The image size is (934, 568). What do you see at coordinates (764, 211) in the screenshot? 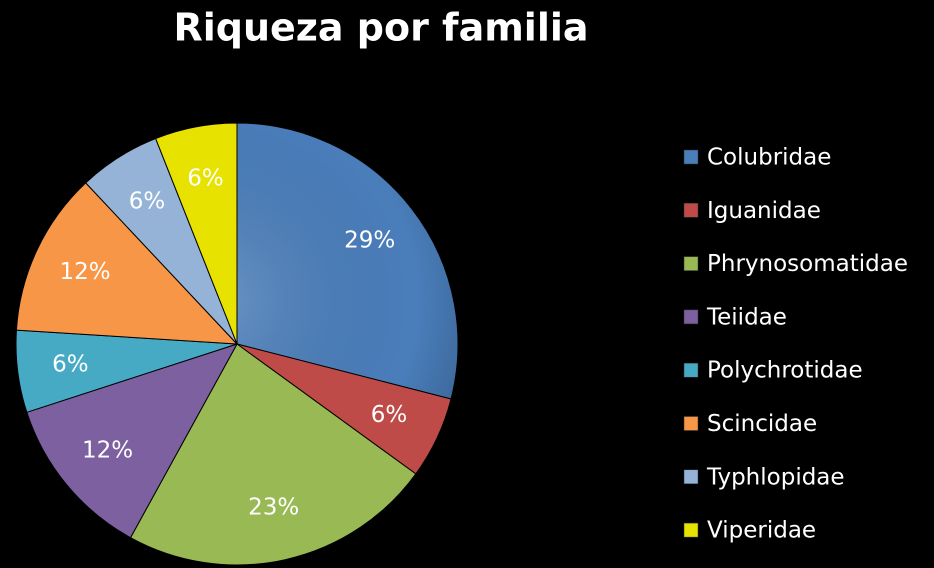
I see `legend-label: Iguanidae` at bounding box center [764, 211].